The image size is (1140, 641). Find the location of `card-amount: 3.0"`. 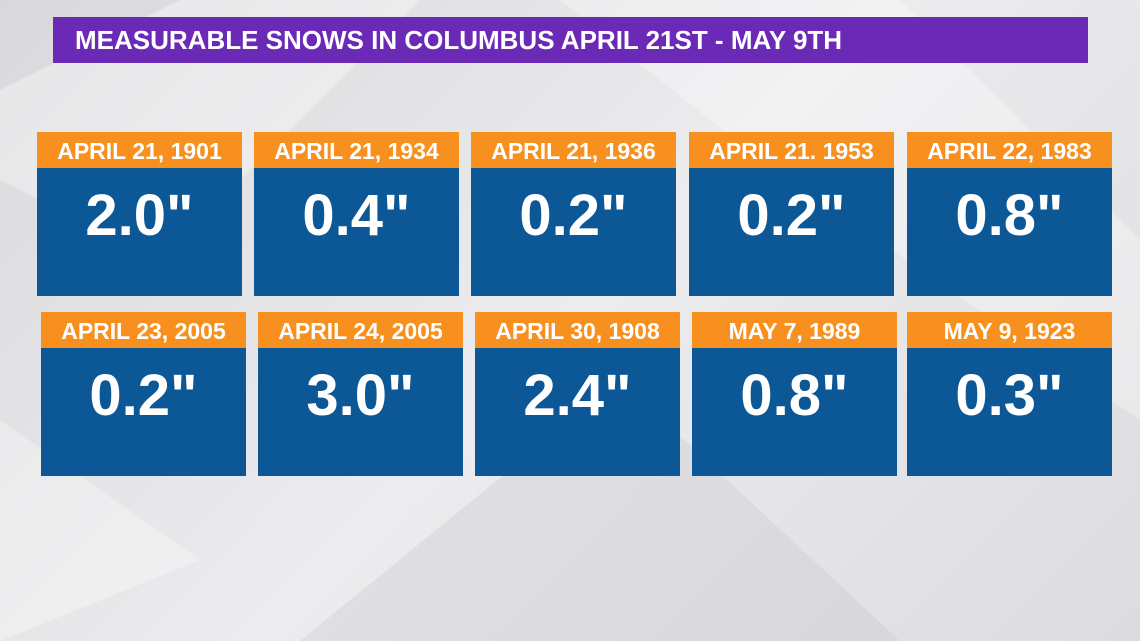

card-amount: 3.0" is located at coordinates (360, 412).